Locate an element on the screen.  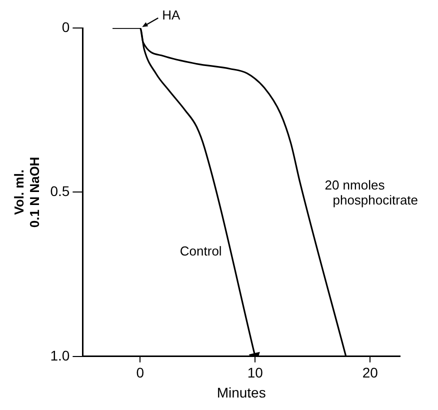
y-tick-label: 0 is located at coordinates (66, 26).